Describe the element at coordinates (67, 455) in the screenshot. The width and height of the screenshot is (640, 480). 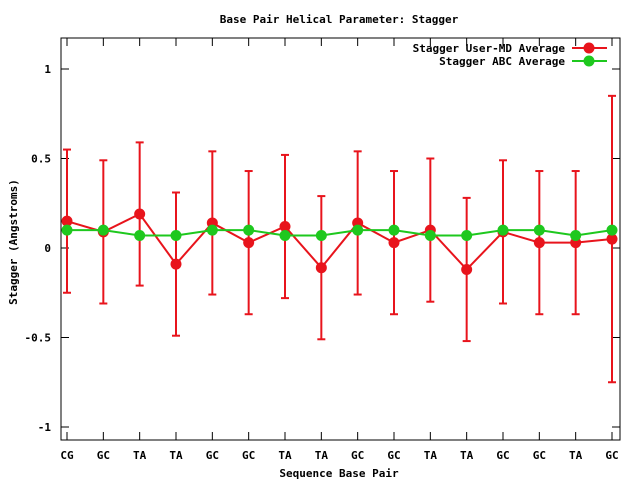
I see `x-tick-label: CG` at that location.